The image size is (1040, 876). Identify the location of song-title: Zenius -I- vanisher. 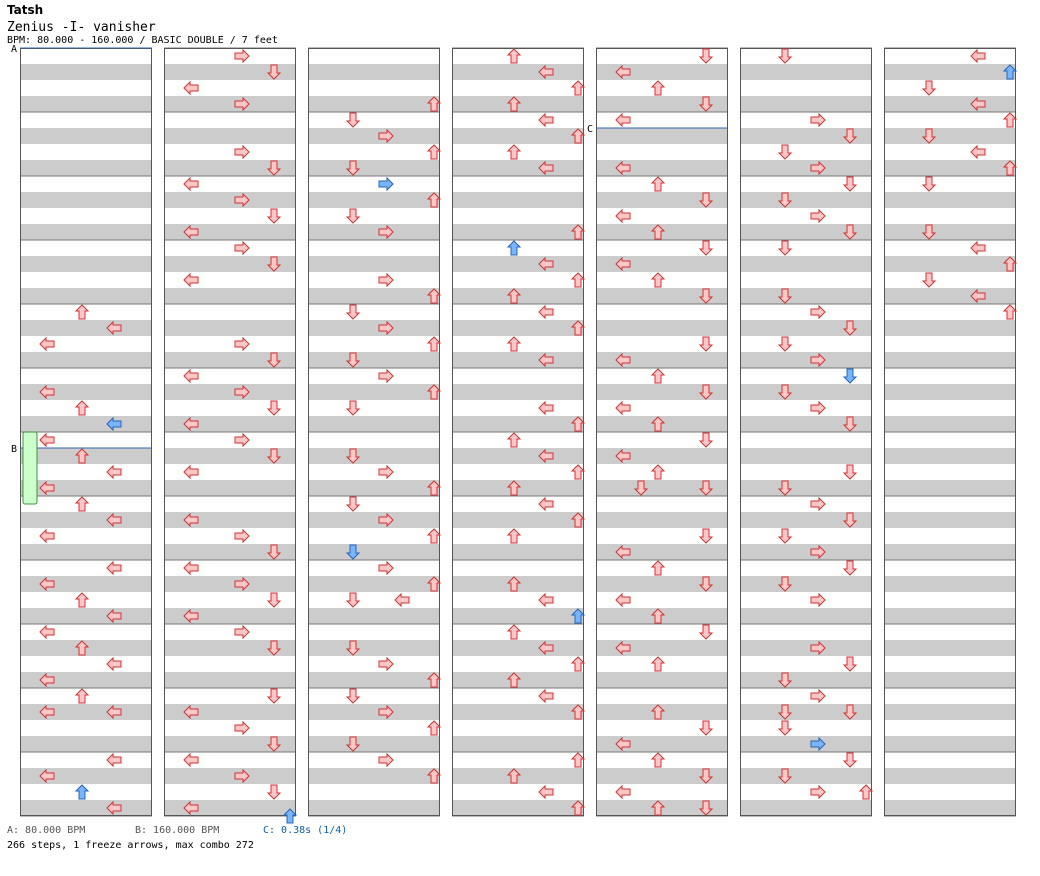
(81, 27).